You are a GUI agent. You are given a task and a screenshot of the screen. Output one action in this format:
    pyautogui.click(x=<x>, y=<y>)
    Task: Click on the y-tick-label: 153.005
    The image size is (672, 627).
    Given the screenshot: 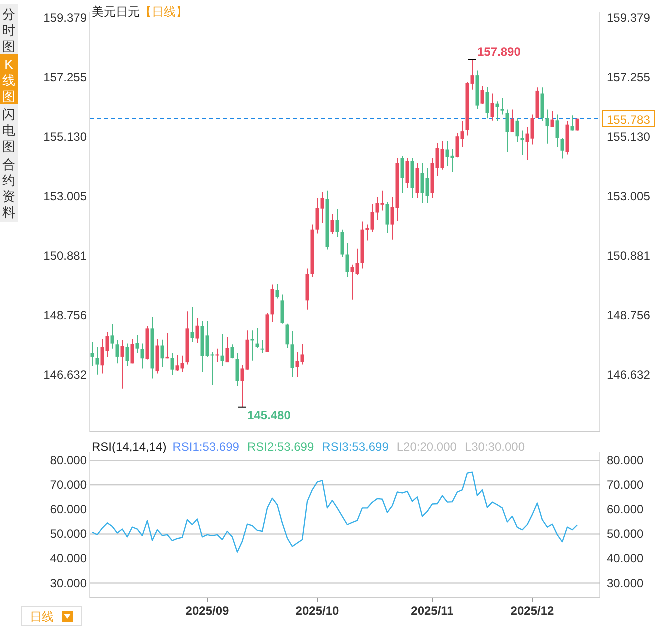 What is the action you would take?
    pyautogui.click(x=66, y=197)
    